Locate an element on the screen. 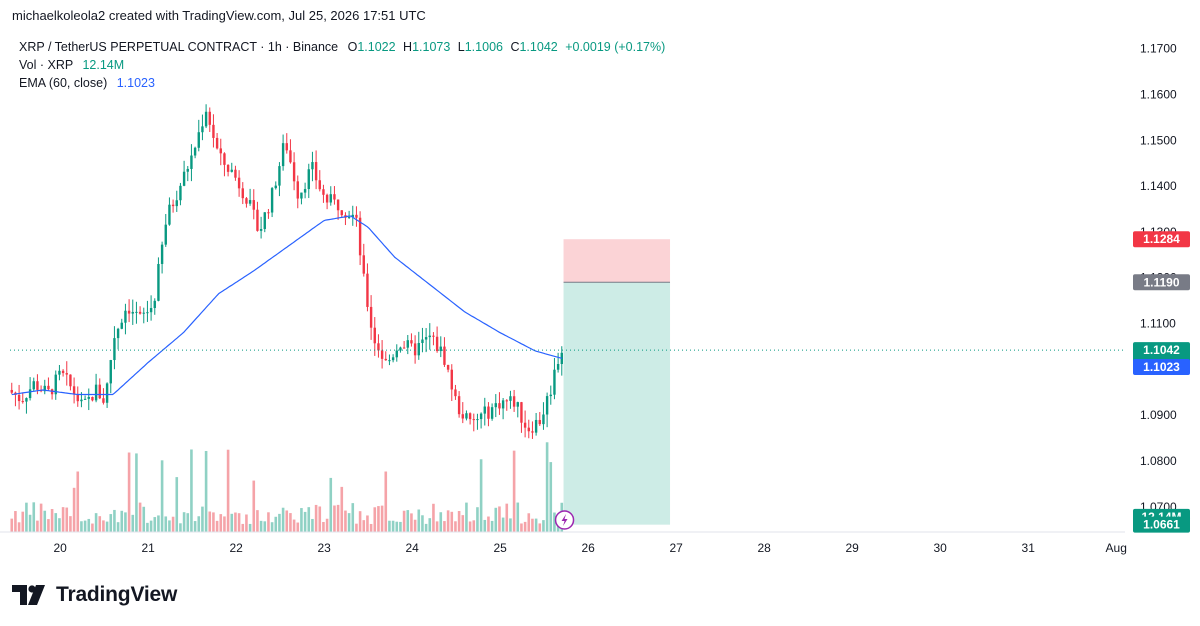 Image resolution: width=1200 pixels, height=626 pixels. lightning-icon is located at coordinates (564, 520).